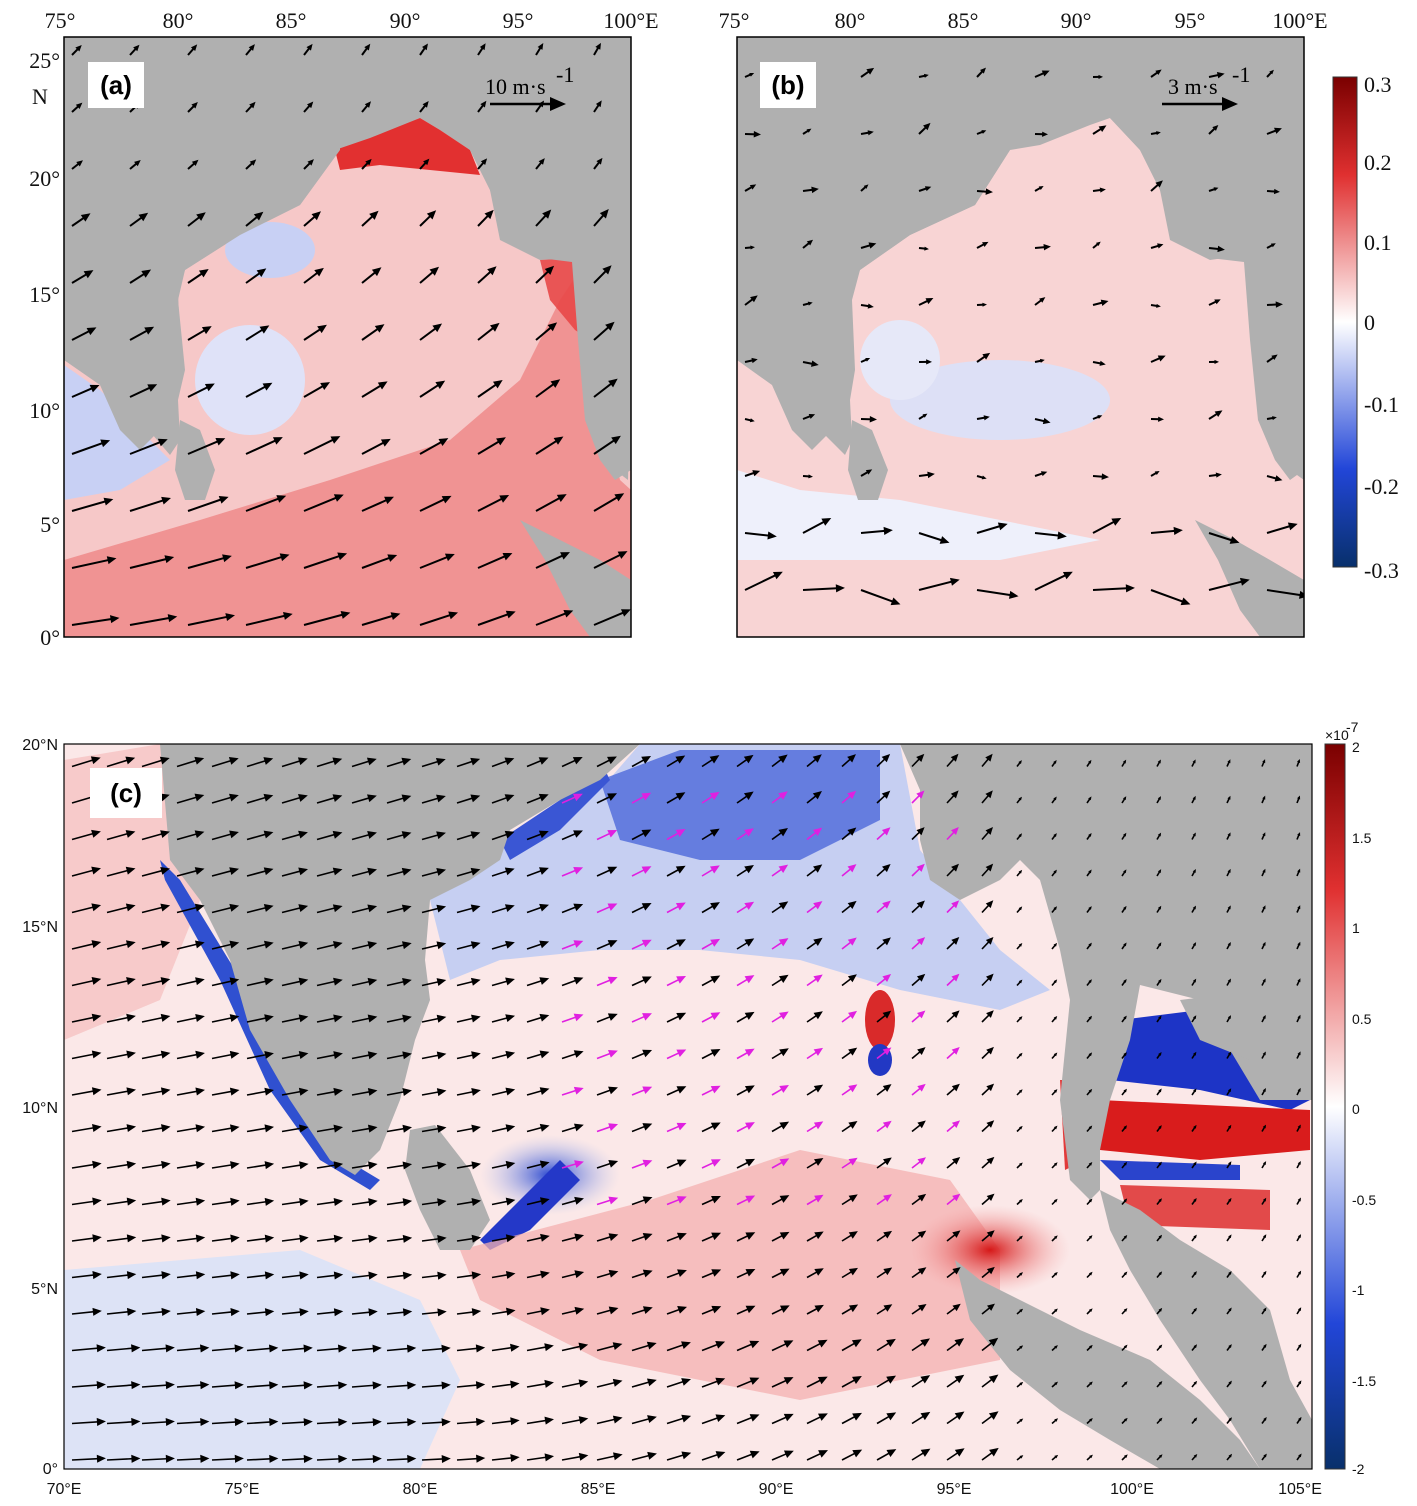  I want to click on sri-lanka, so click(868, 460).